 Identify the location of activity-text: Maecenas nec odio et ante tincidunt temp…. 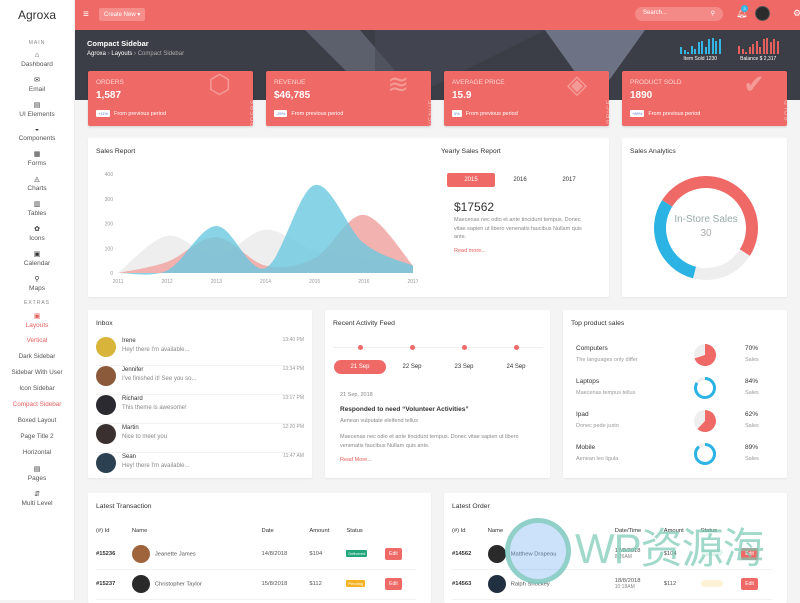
(429, 441).